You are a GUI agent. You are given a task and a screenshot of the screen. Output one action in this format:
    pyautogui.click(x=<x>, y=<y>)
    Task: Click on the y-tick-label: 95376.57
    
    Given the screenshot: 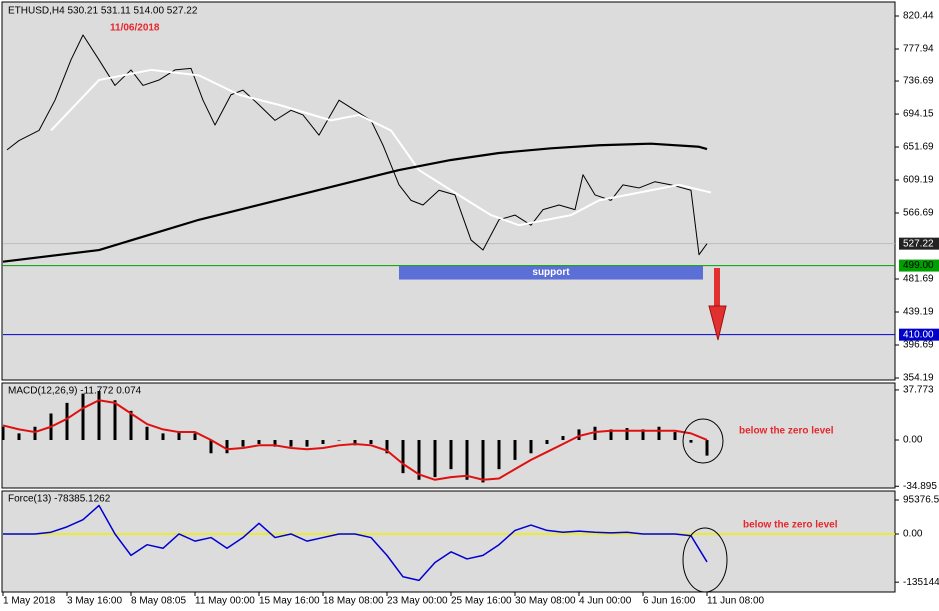 What is the action you would take?
    pyautogui.click(x=921, y=500)
    